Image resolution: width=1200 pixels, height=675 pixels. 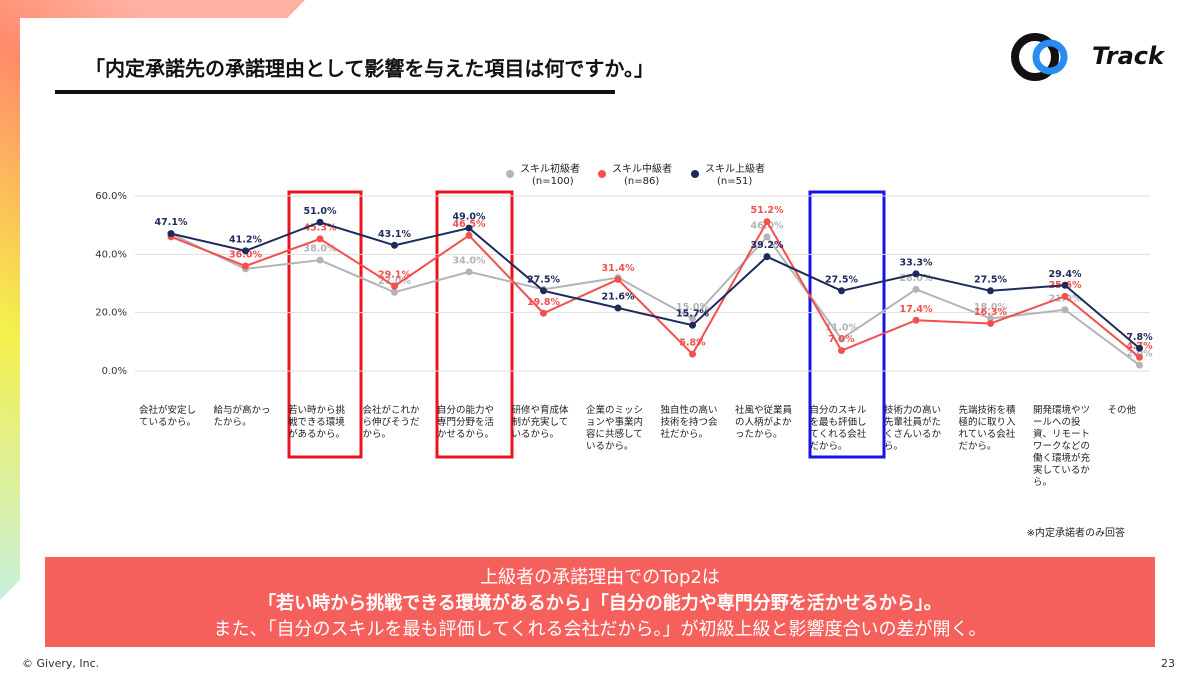 I want to click on data-label: 29.4%, so click(x=1065, y=274).